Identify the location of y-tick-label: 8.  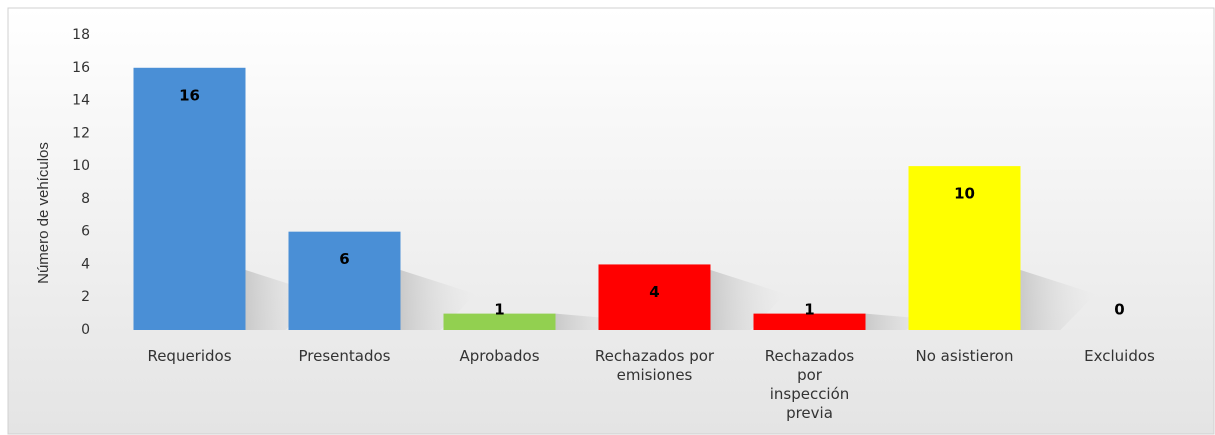
(85, 199).